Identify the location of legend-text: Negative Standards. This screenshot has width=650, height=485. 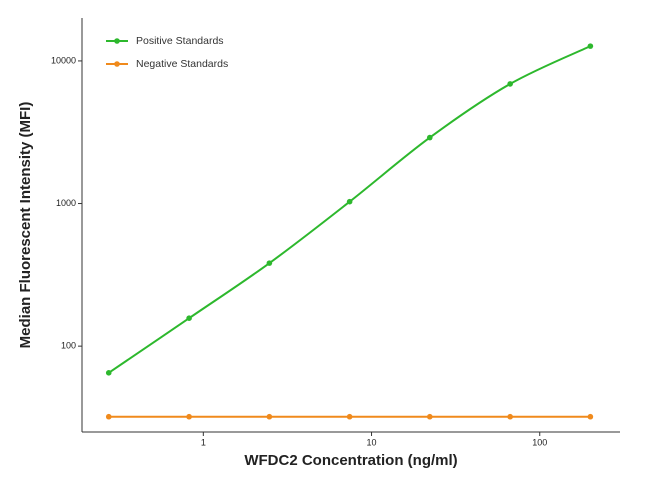
(182, 64).